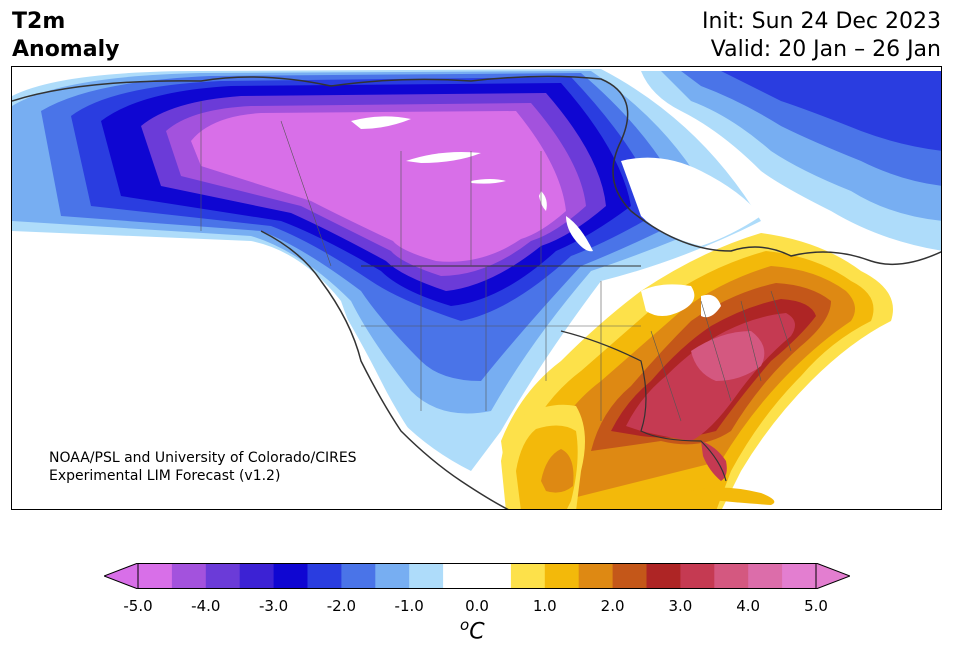 The image size is (953, 656). What do you see at coordinates (612, 606) in the screenshot?
I see `colorbar-tick-label: 2.0` at bounding box center [612, 606].